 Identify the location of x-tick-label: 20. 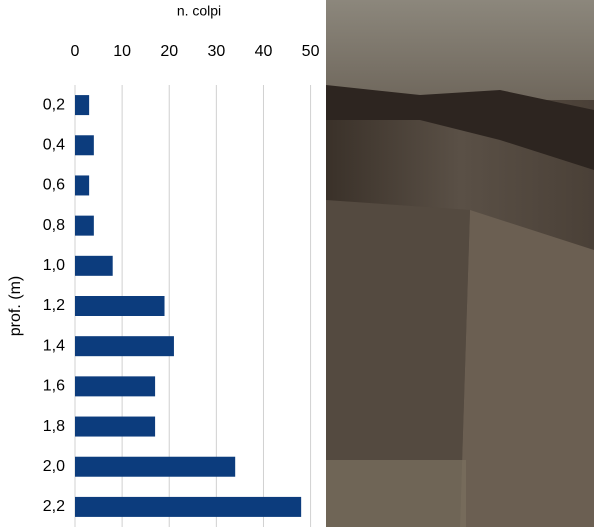
(169, 51).